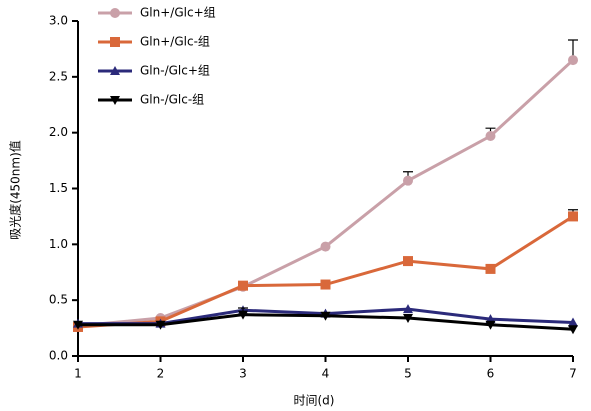  Describe the element at coordinates (58, 244) in the screenshot. I see `y-tick-label: 1.0` at that location.